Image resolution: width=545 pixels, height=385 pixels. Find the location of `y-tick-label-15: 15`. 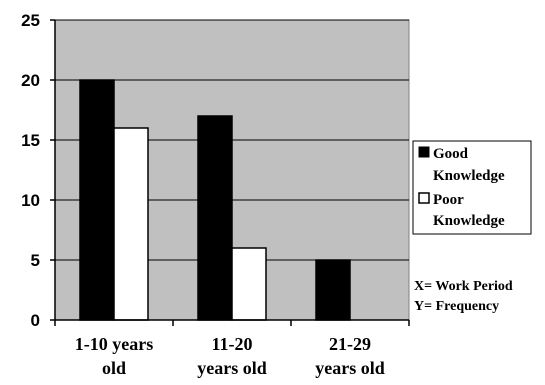

y-tick-label-15: 15 is located at coordinates (30, 140).